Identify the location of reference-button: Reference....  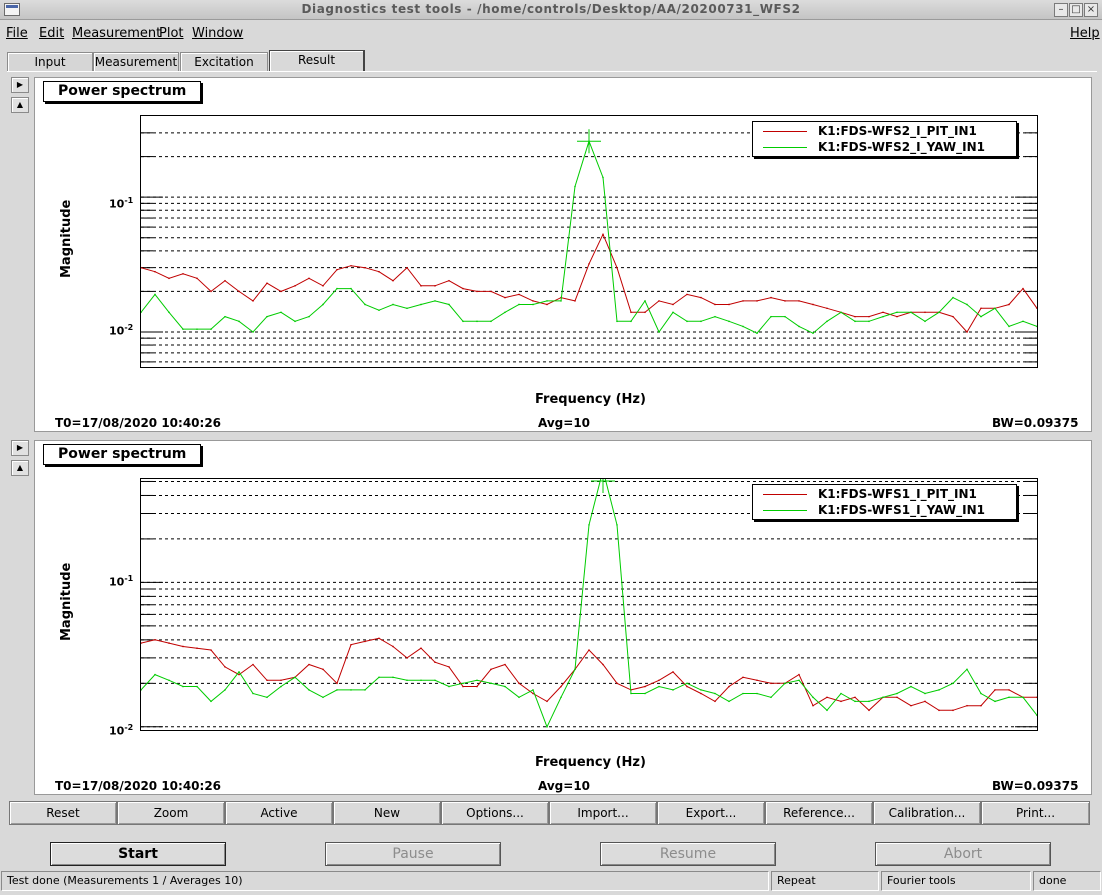
(819, 813).